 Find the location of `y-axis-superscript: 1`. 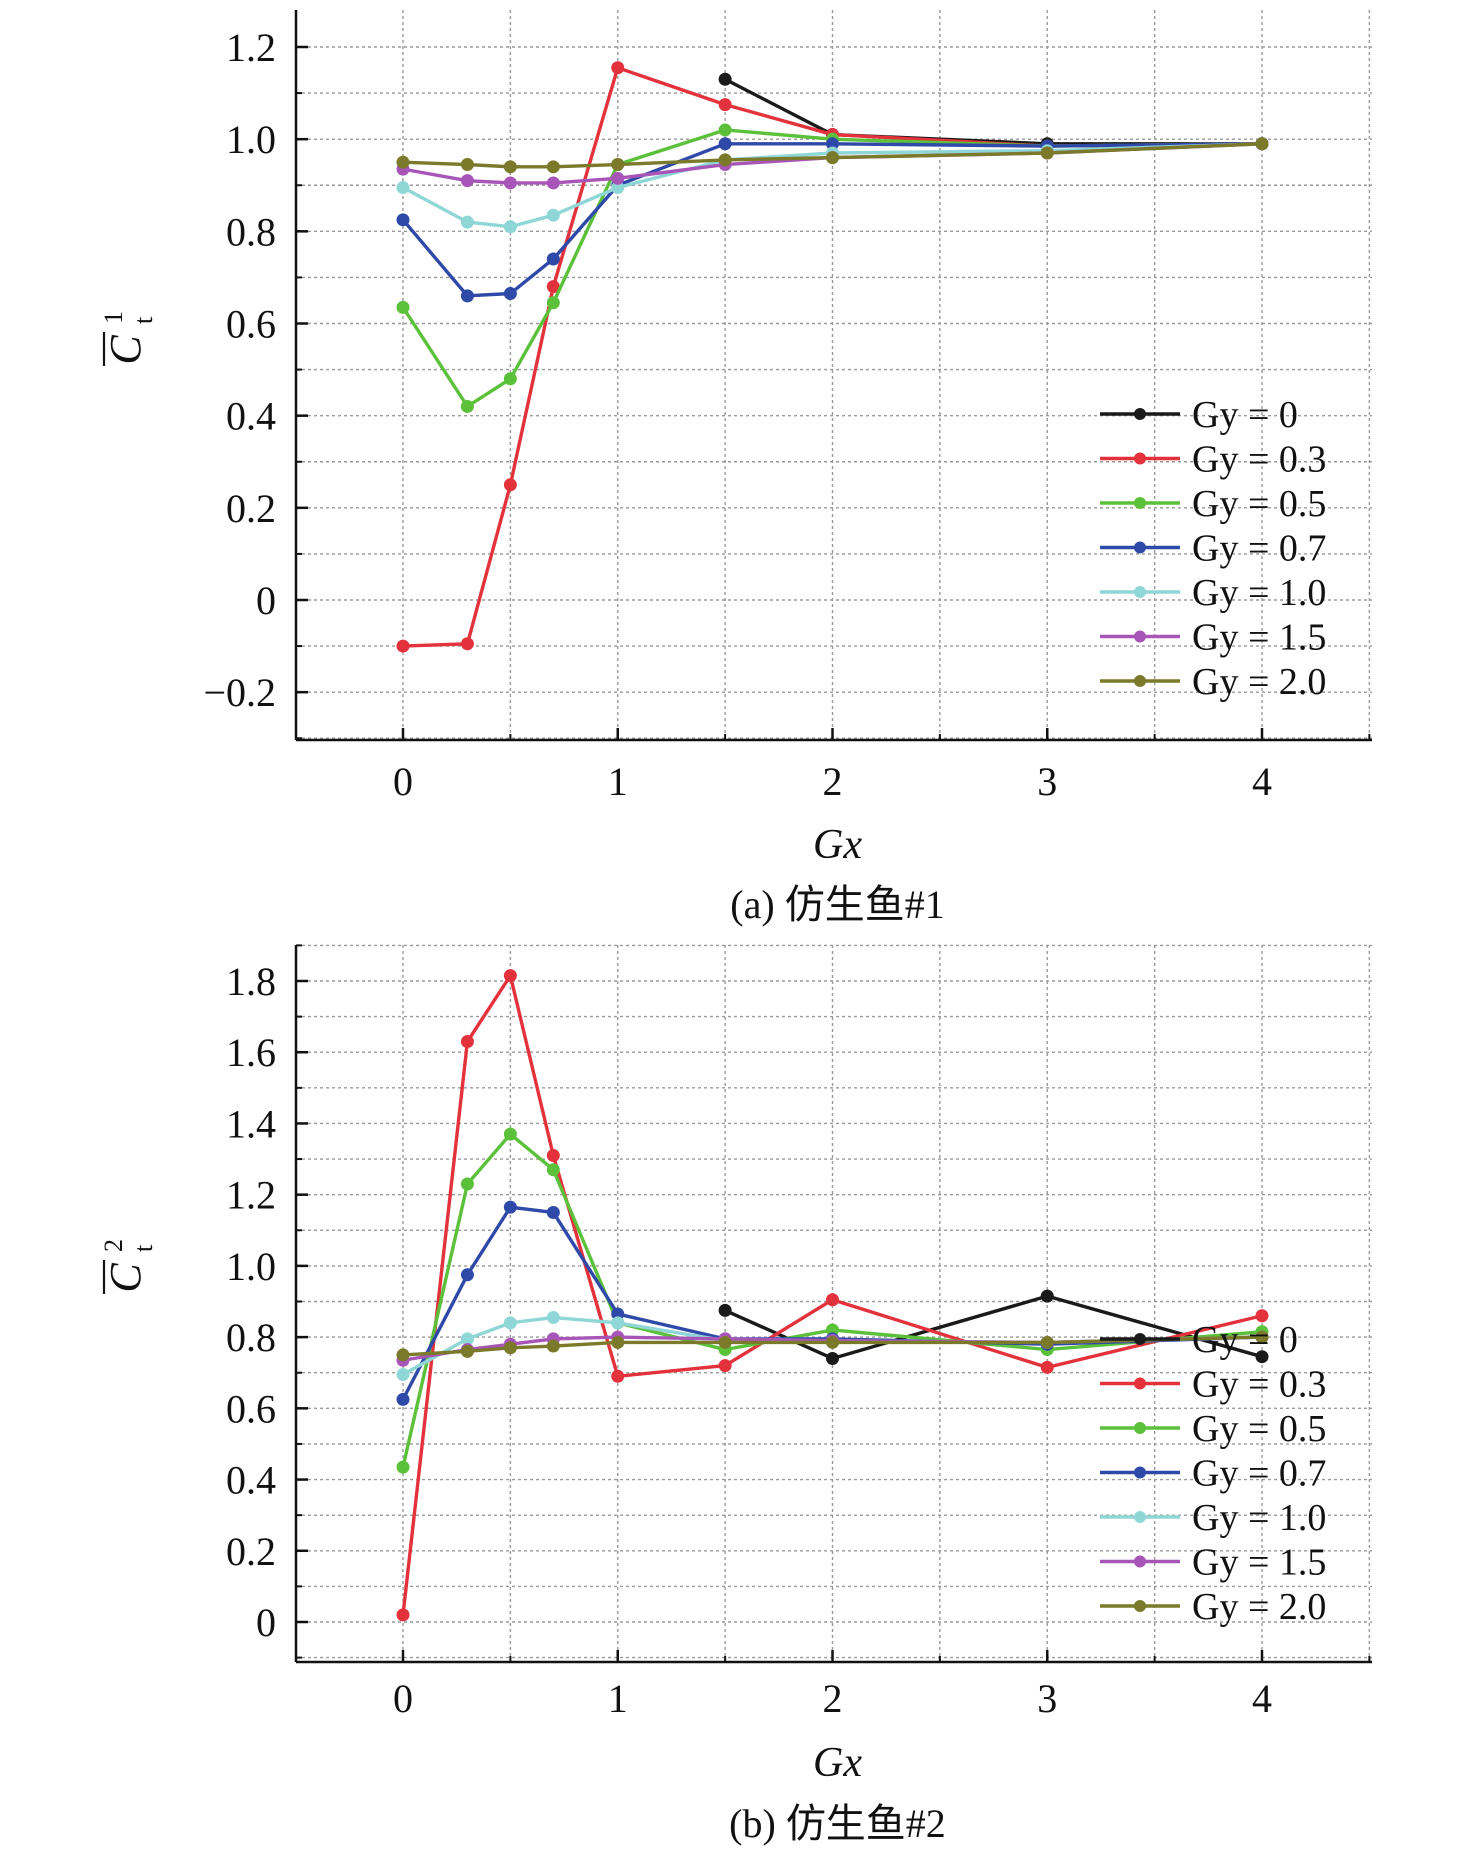

y-axis-superscript: 1 is located at coordinates (113, 317).